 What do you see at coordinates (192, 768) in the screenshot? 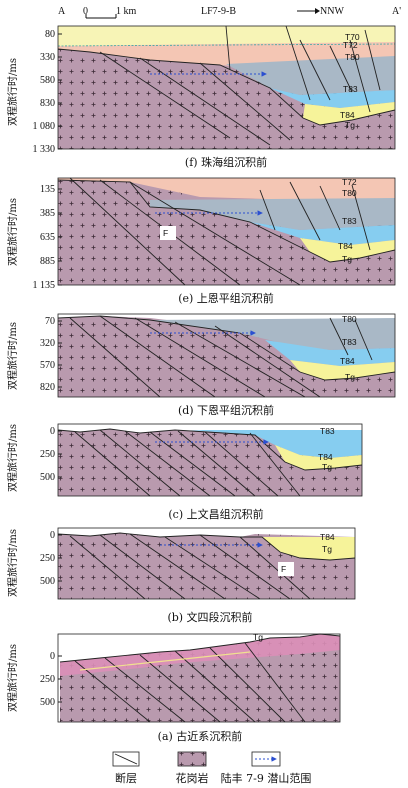
I see `legend-granite: 花岗岩` at bounding box center [192, 768].